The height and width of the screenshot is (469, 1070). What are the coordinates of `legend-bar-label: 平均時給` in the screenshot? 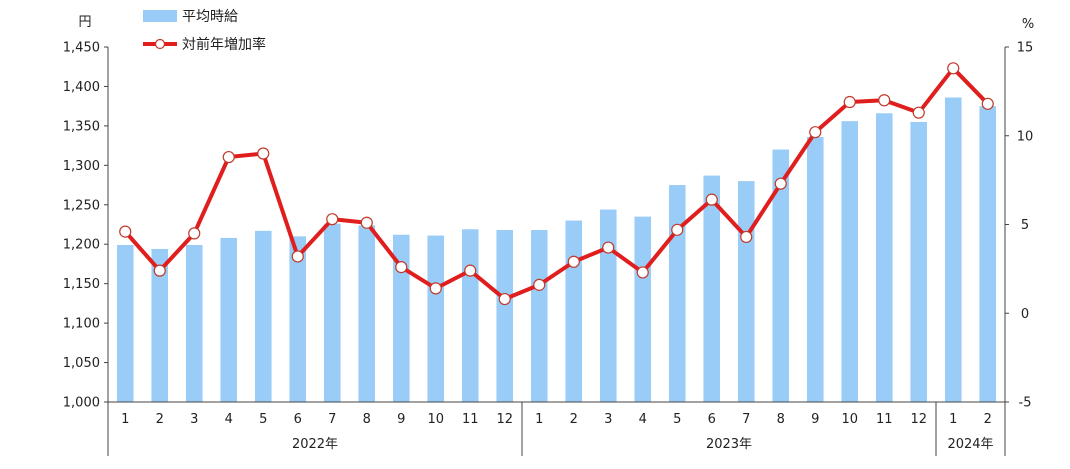 It's located at (210, 17).